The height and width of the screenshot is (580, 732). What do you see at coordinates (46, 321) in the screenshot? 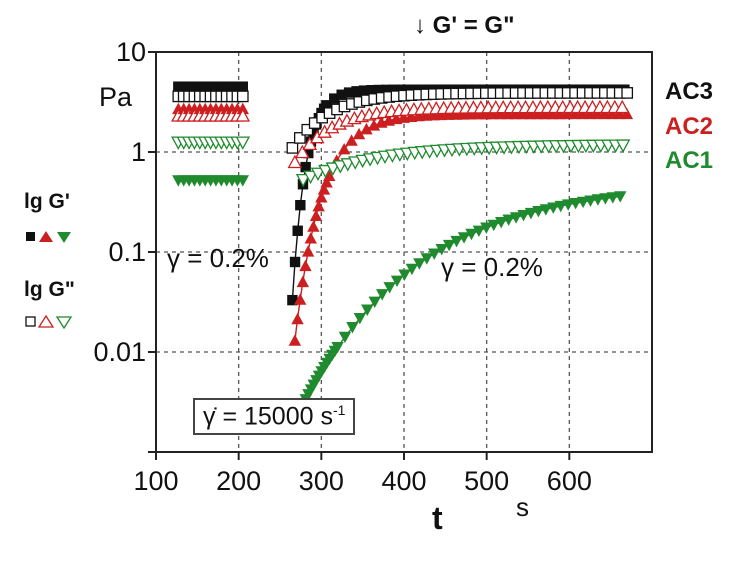
I see `legend-ac2-open-triangle-icon` at bounding box center [46, 321].